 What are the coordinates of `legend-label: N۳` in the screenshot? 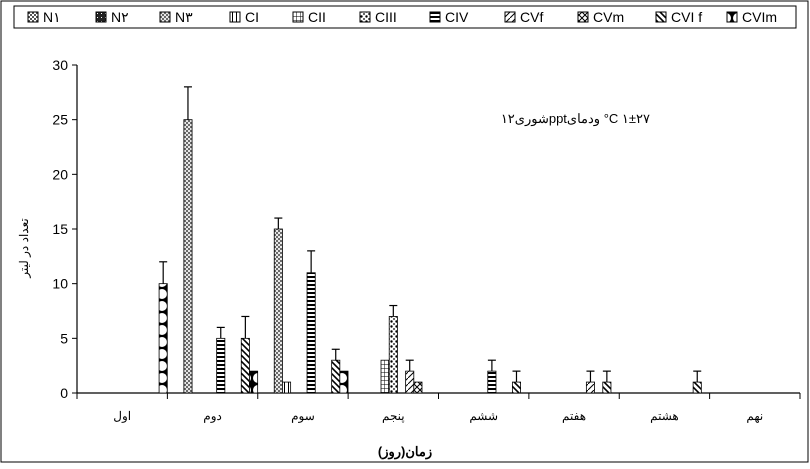 It's located at (184, 17).